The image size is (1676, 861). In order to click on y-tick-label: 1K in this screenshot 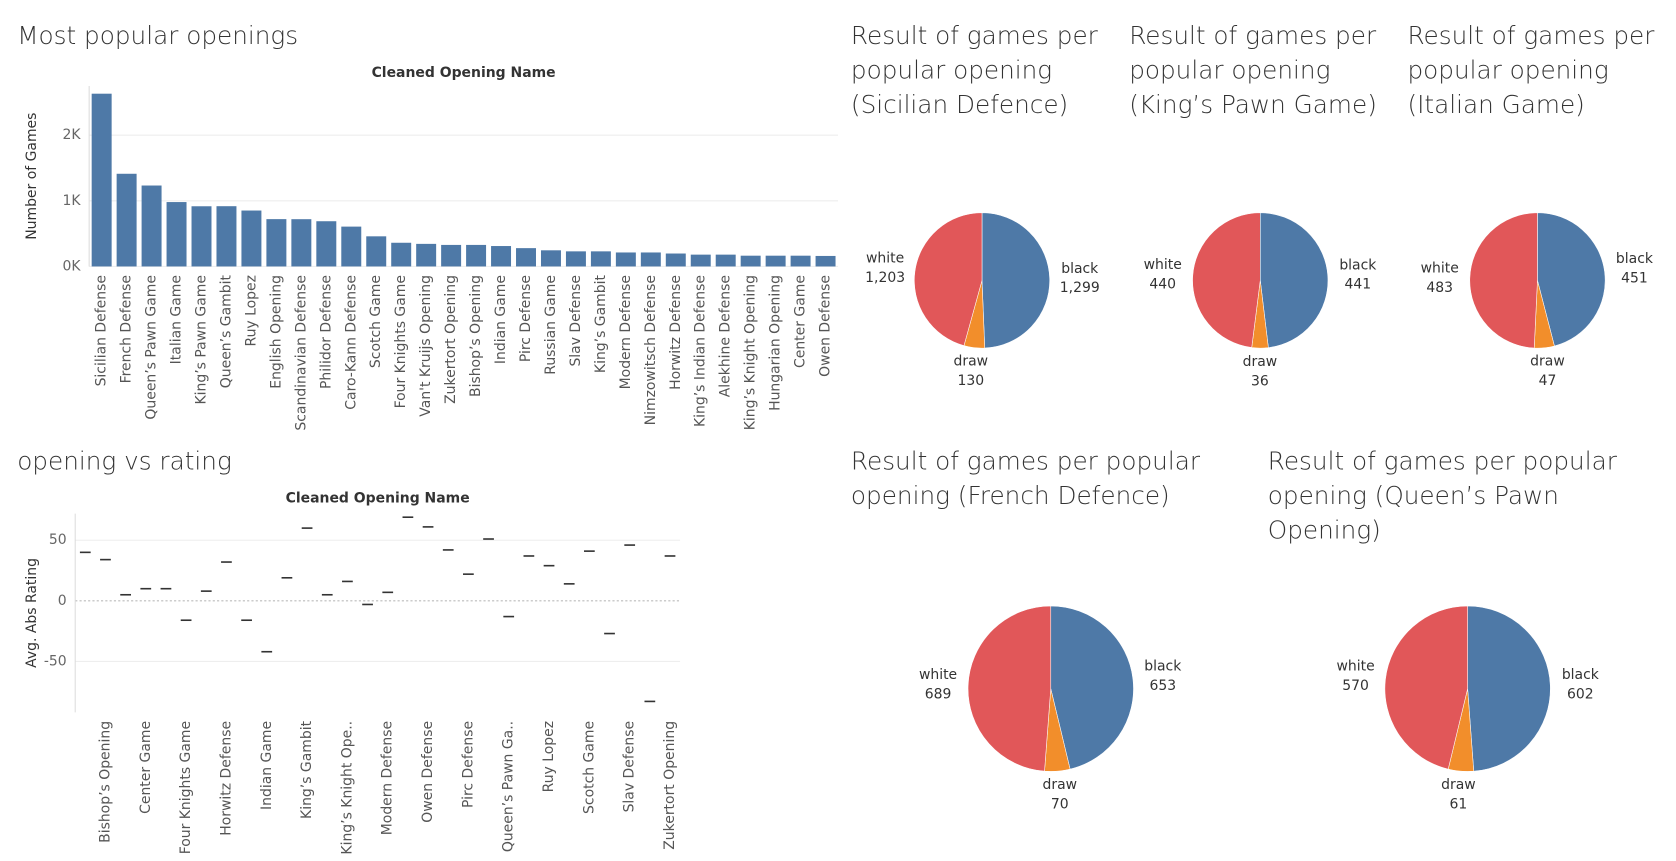, I will do `click(72, 201)`.